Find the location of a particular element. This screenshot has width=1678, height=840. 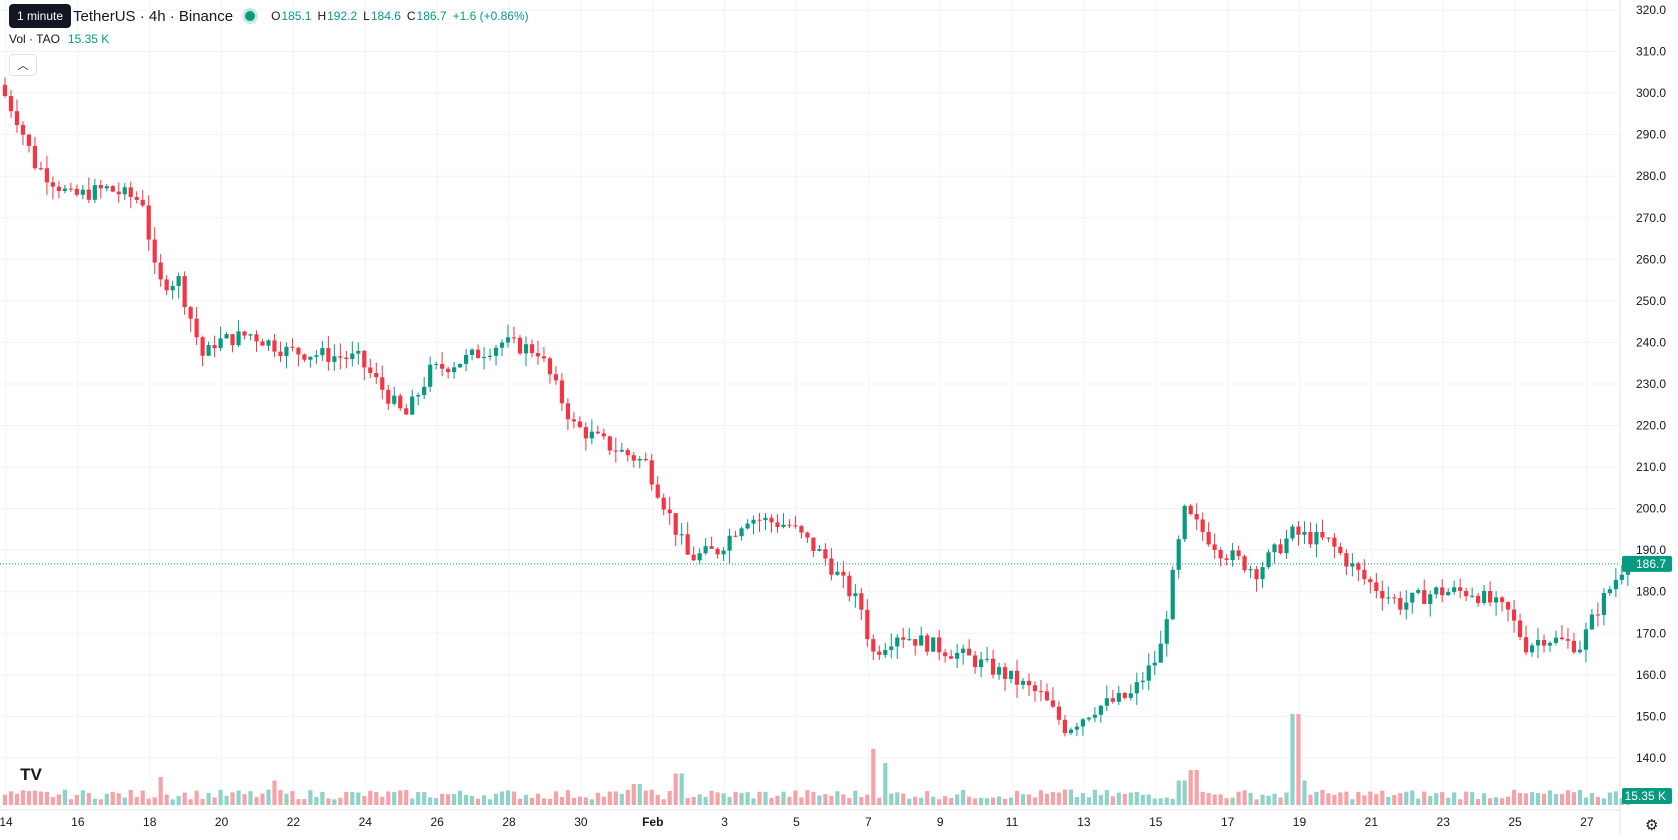

symbol-title: TetherUS · 4h · Binance is located at coordinates (153, 16).